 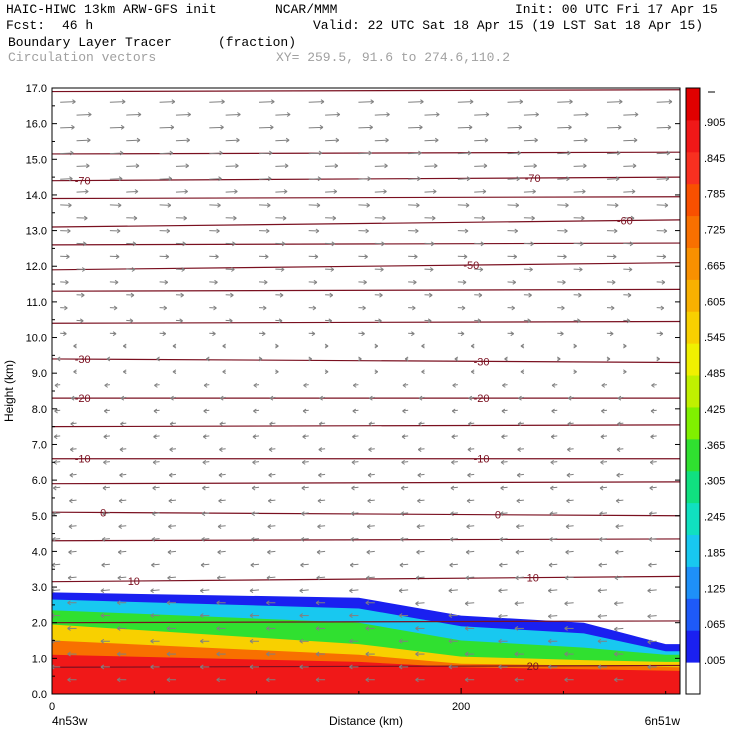 What do you see at coordinates (714, 195) in the screenshot?
I see `colorbar-label-13: .785` at bounding box center [714, 195].